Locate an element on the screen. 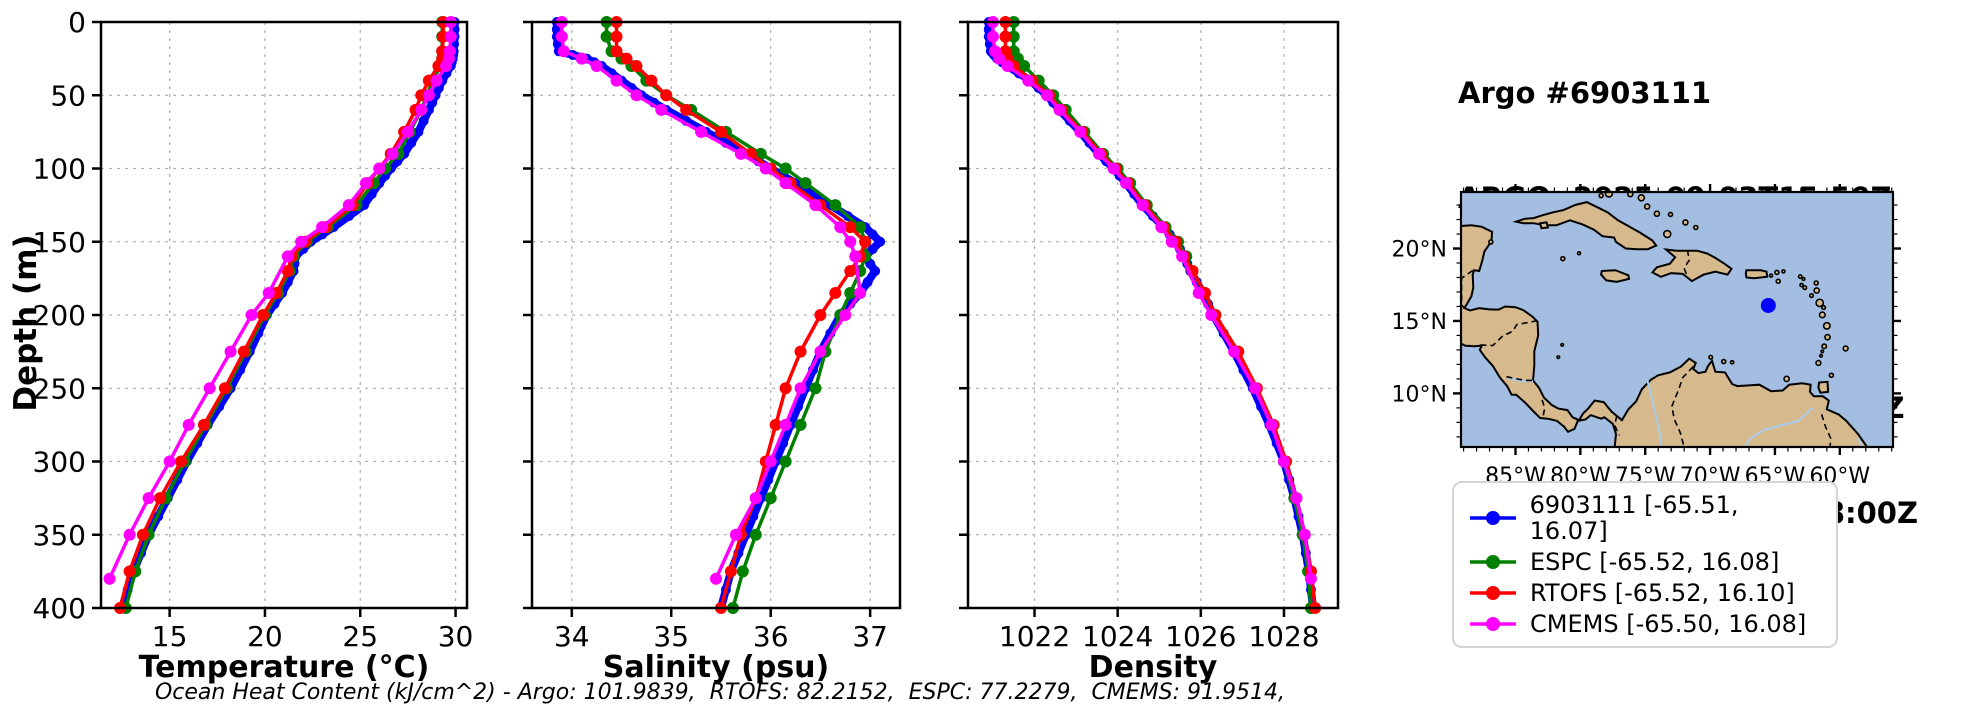 The image size is (1967, 712). map-y-tick-label: 20°N is located at coordinates (1419, 250).